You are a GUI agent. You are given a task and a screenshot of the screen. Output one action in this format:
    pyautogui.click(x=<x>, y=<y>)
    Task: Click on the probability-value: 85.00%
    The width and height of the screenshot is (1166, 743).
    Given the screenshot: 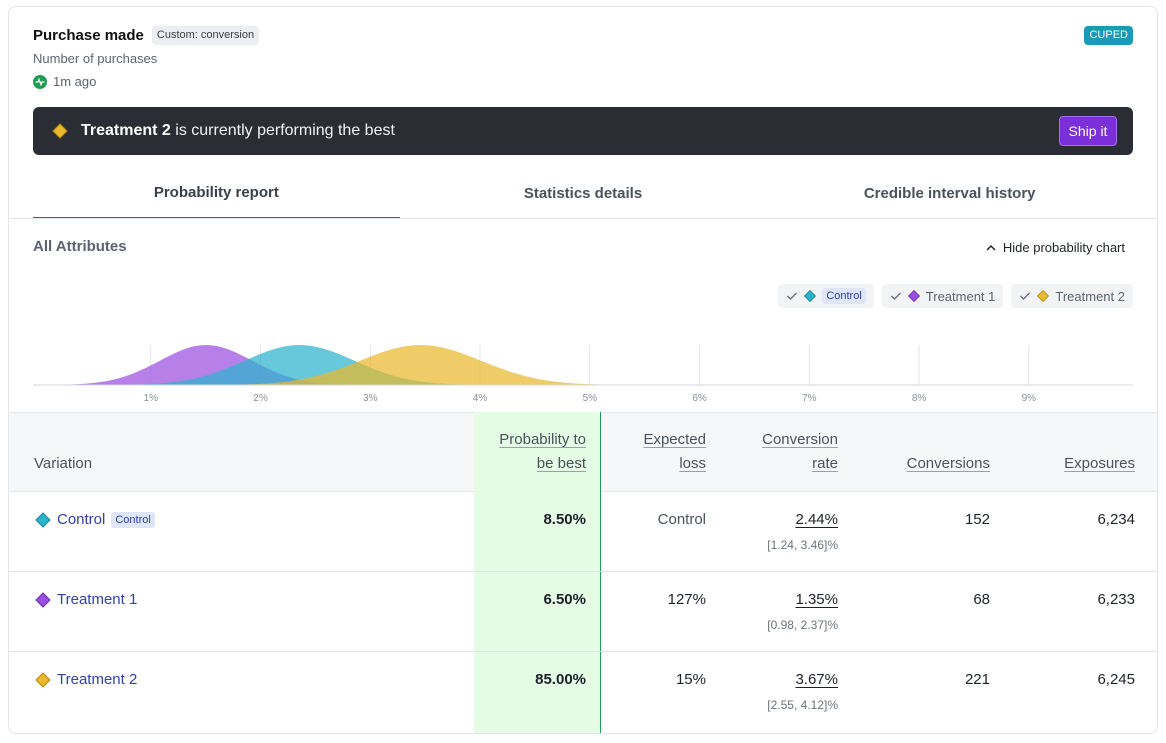 What is the action you would take?
    pyautogui.click(x=560, y=679)
    